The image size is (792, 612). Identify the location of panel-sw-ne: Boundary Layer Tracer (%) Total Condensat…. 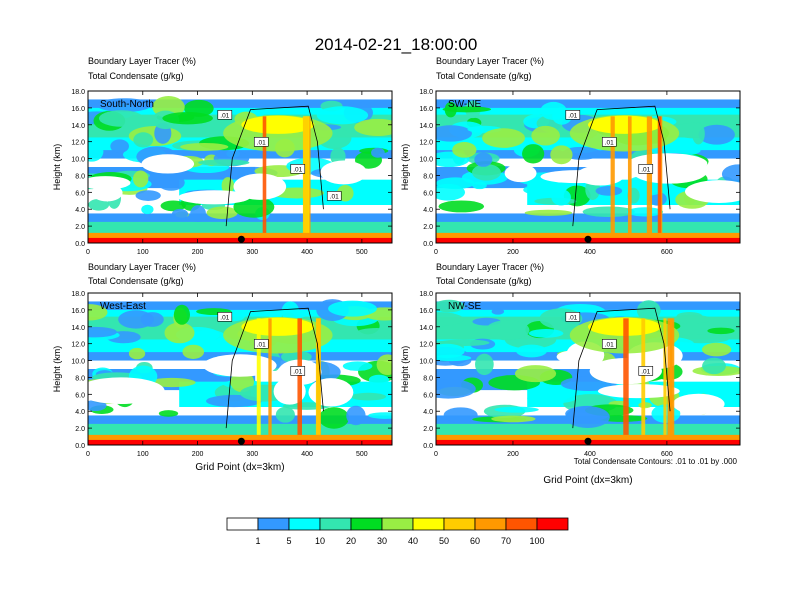
(570, 156).